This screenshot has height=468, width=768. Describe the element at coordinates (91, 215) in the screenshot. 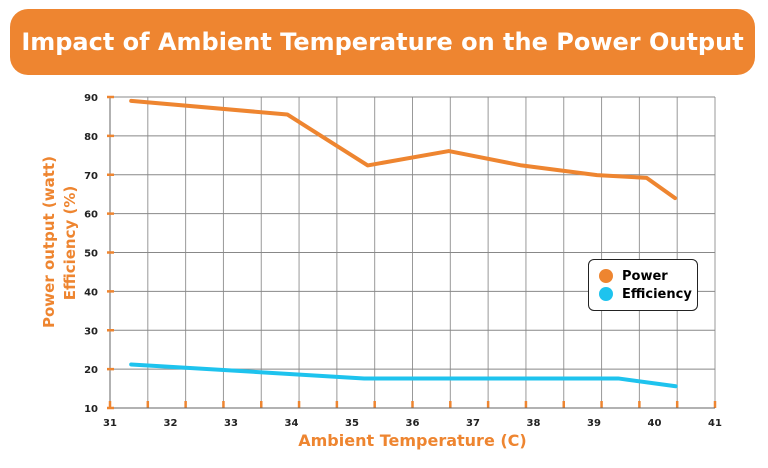

I see `y-tick-label: 60` at that location.